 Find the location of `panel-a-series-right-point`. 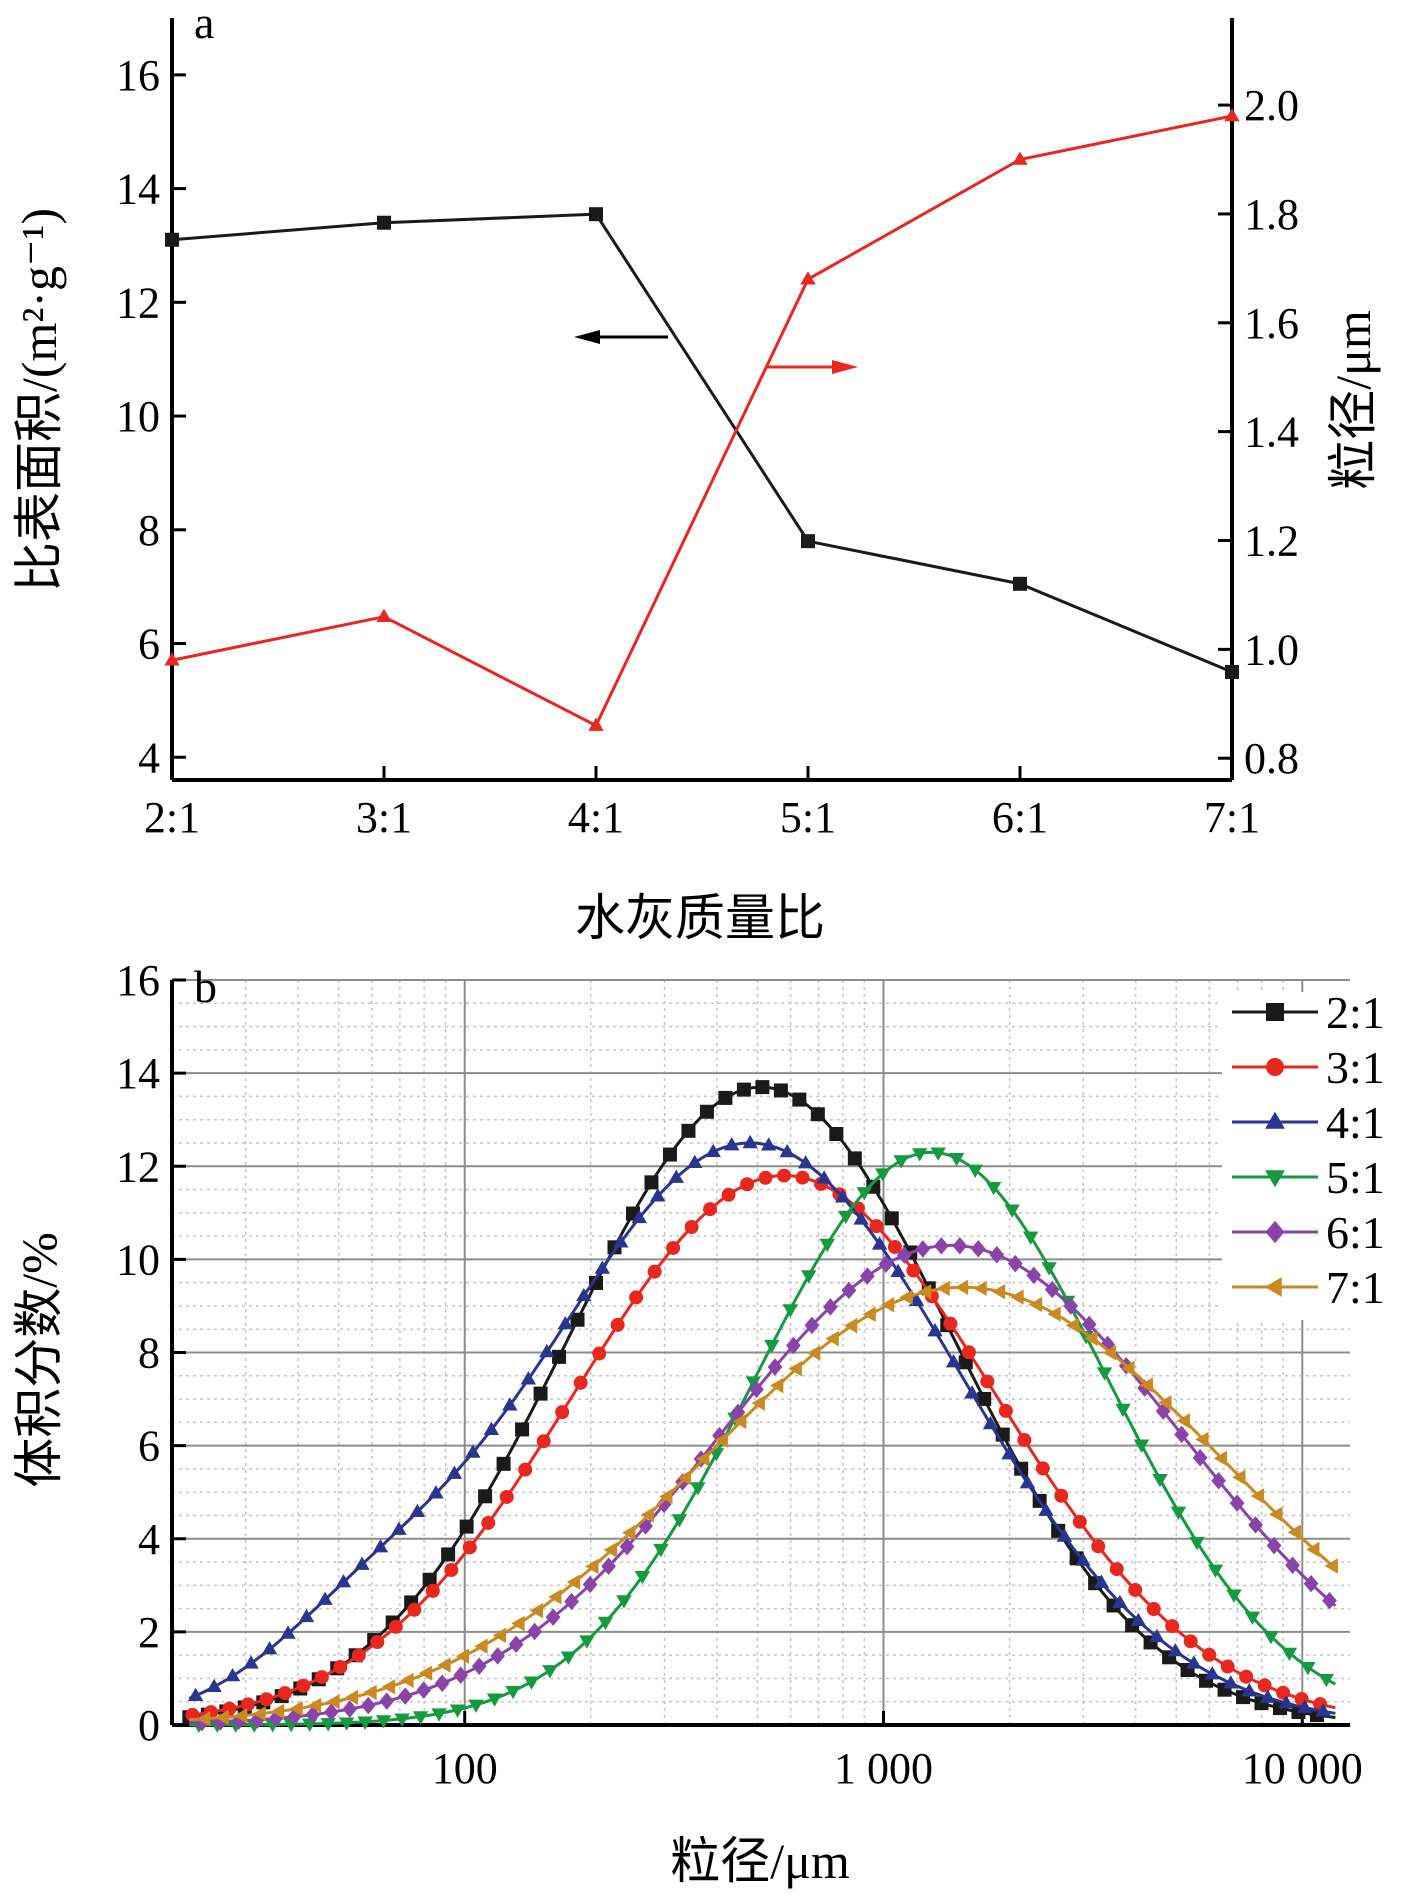

panel-a-series-right-point is located at coordinates (808, 278).